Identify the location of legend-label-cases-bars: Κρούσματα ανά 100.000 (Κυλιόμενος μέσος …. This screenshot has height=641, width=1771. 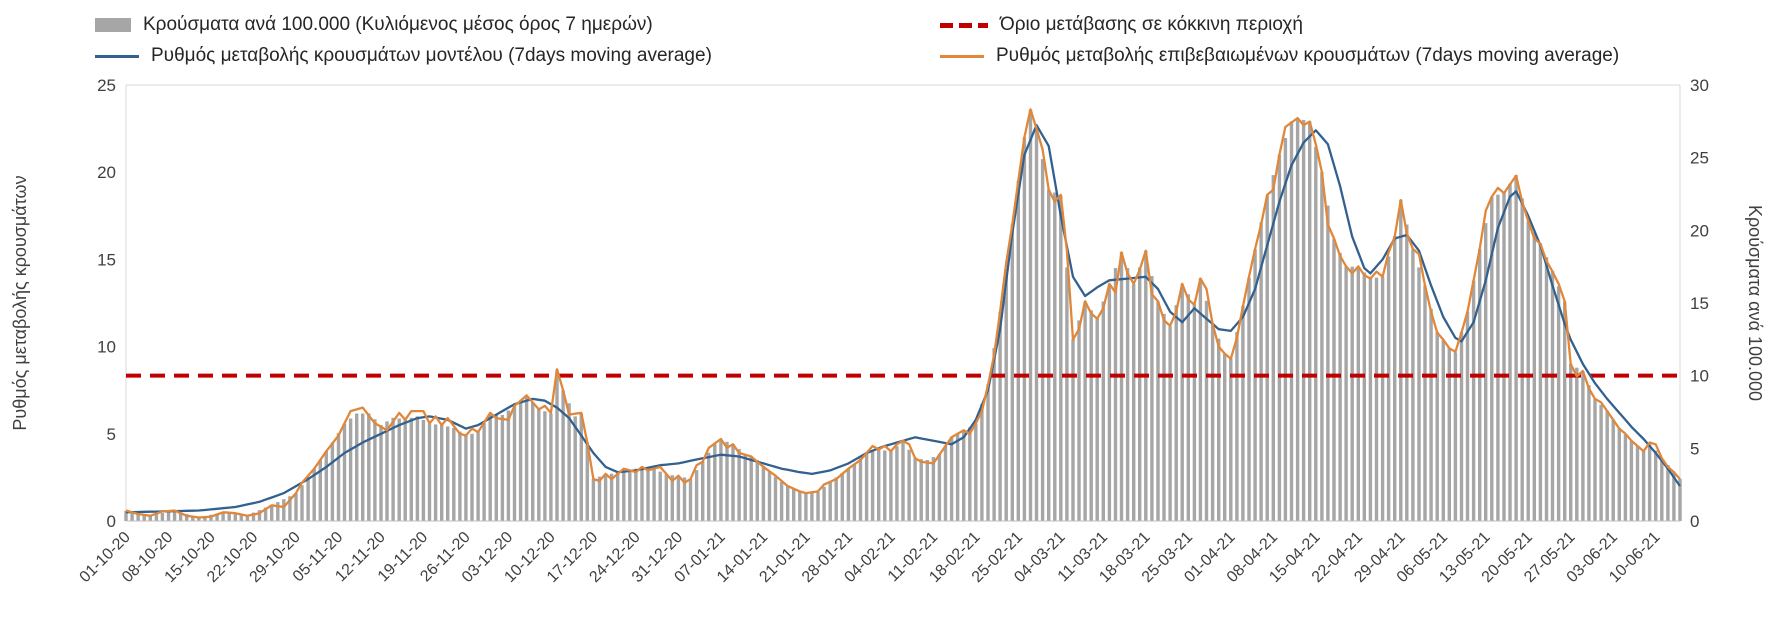
(398, 24).